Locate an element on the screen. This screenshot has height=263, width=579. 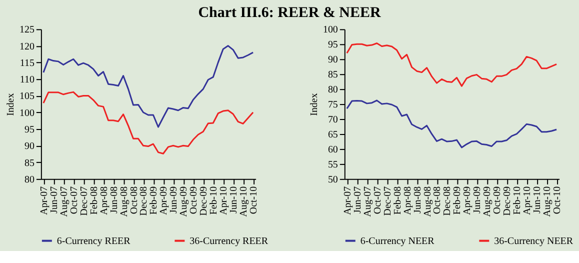
y-tick-label: 55 is located at coordinates (333, 164).